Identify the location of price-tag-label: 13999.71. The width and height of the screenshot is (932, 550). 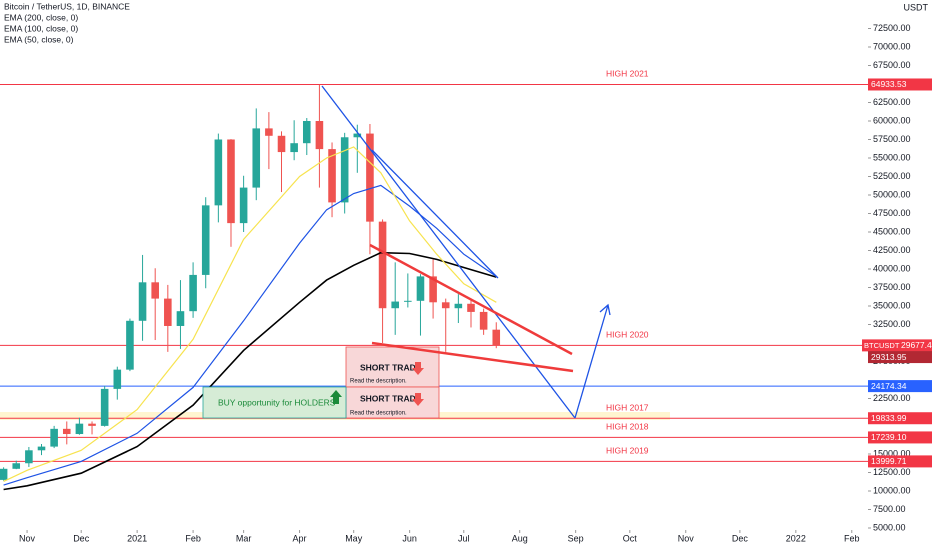
(889, 461).